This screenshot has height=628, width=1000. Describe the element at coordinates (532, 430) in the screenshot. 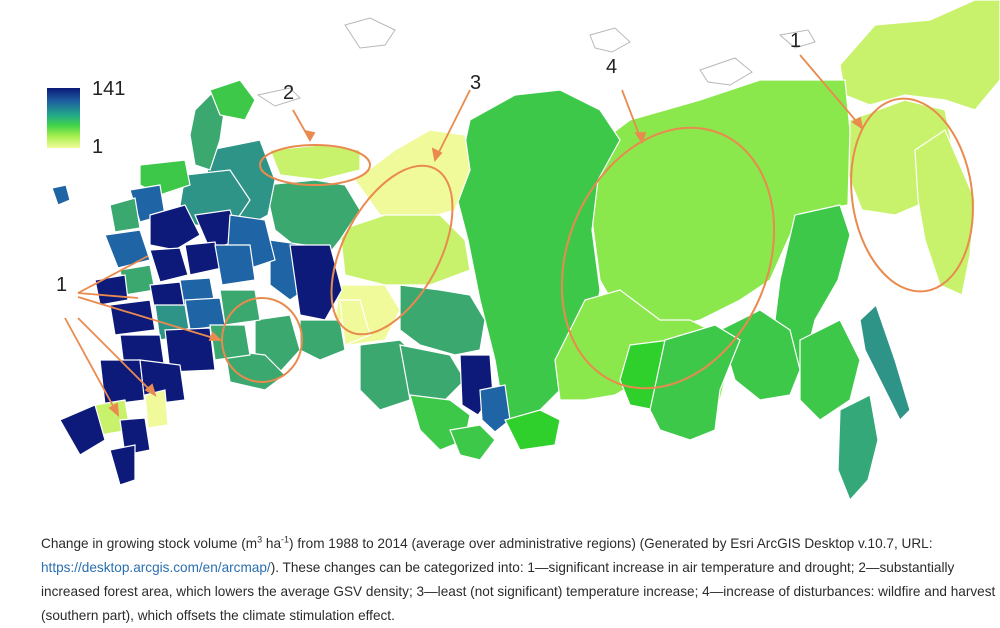

I see `region-tuva` at that location.